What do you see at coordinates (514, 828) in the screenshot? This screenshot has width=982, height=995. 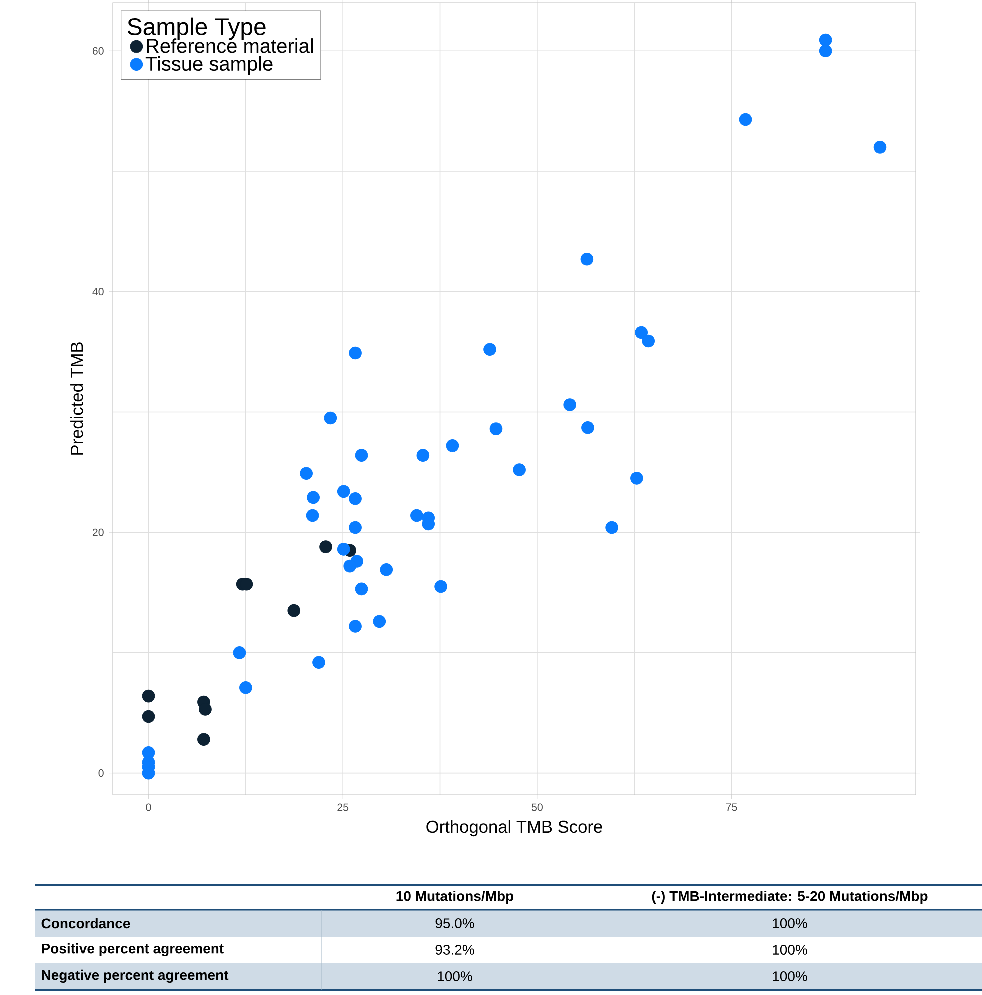 I see `x-axis-title: Orthogonal TMB Score` at bounding box center [514, 828].